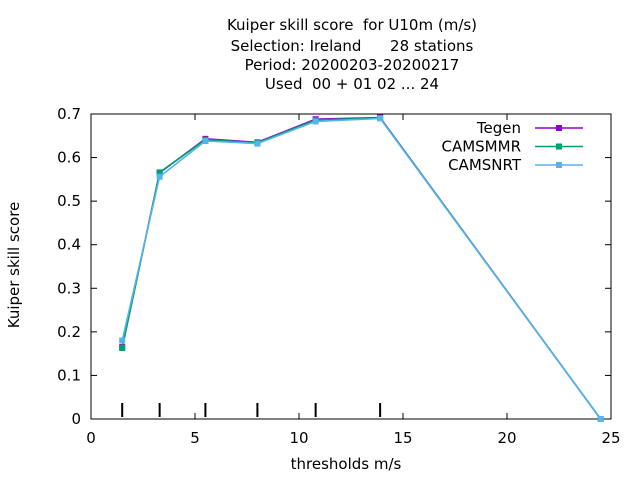 Image resolution: width=640 pixels, height=480 pixels. I want to click on y-axis-label: Kuiper skill score, so click(14, 265).